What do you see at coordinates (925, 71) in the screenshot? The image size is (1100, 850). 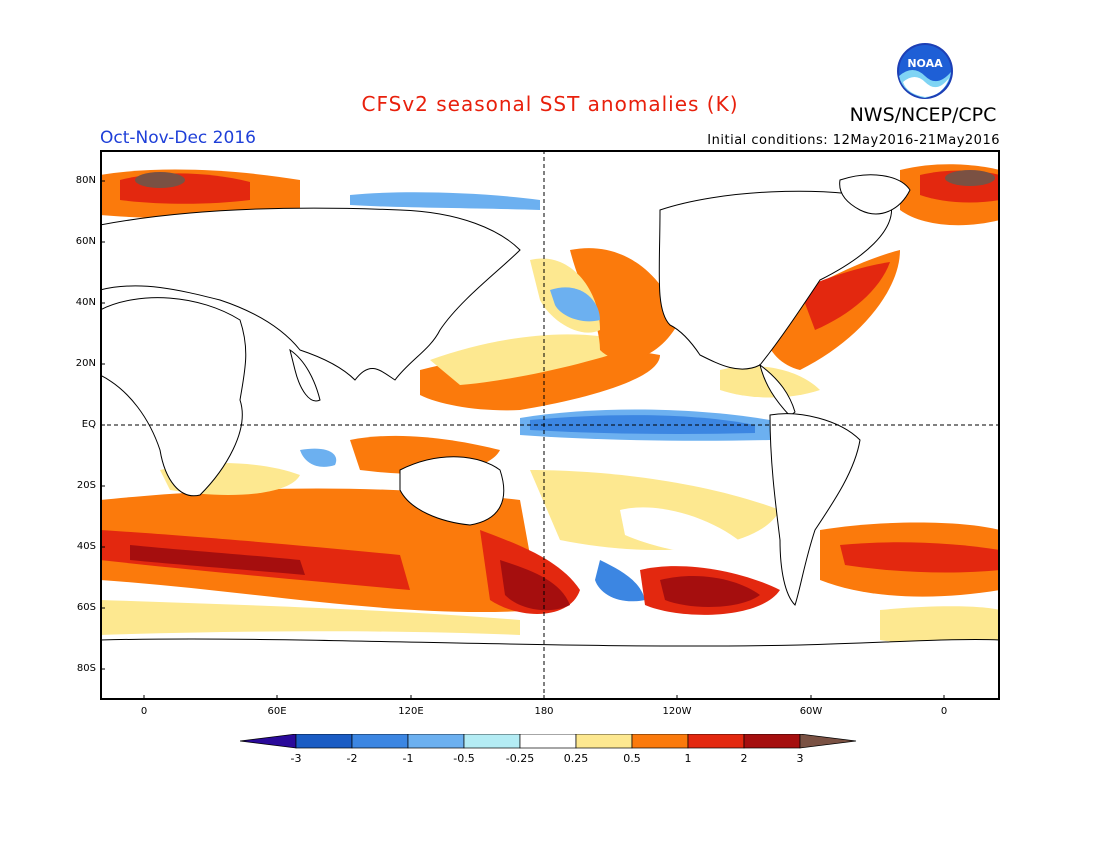 I see `noaa-logo: NOAA` at bounding box center [925, 71].